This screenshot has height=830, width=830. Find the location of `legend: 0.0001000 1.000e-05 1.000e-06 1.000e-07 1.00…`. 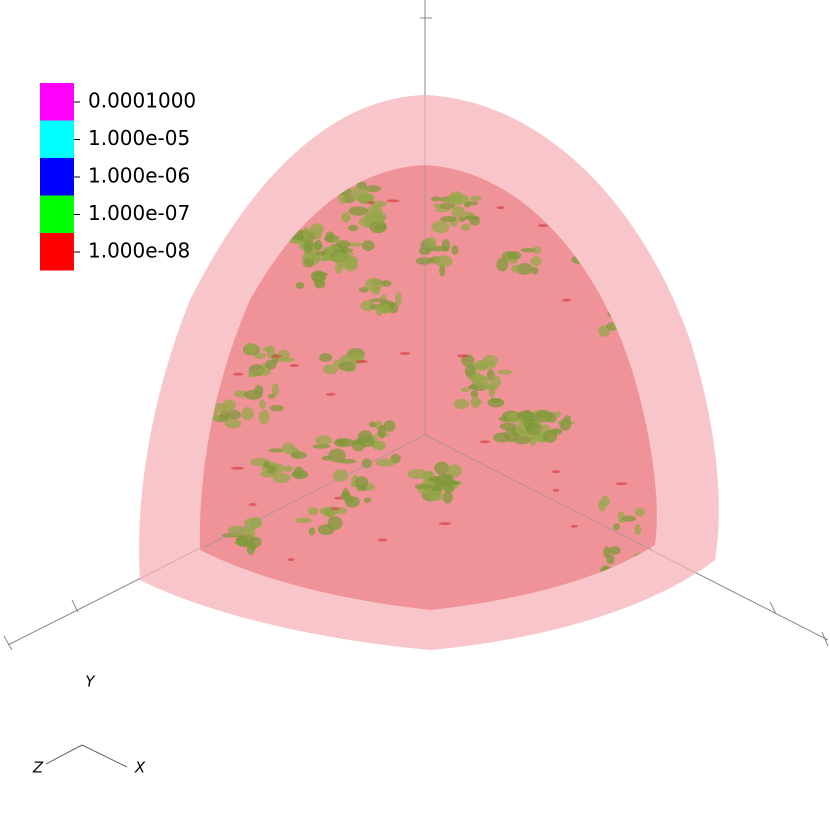

legend: 0.0001000 1.000e-05 1.000e-06 1.000e-07 1.00… is located at coordinates (118, 177).